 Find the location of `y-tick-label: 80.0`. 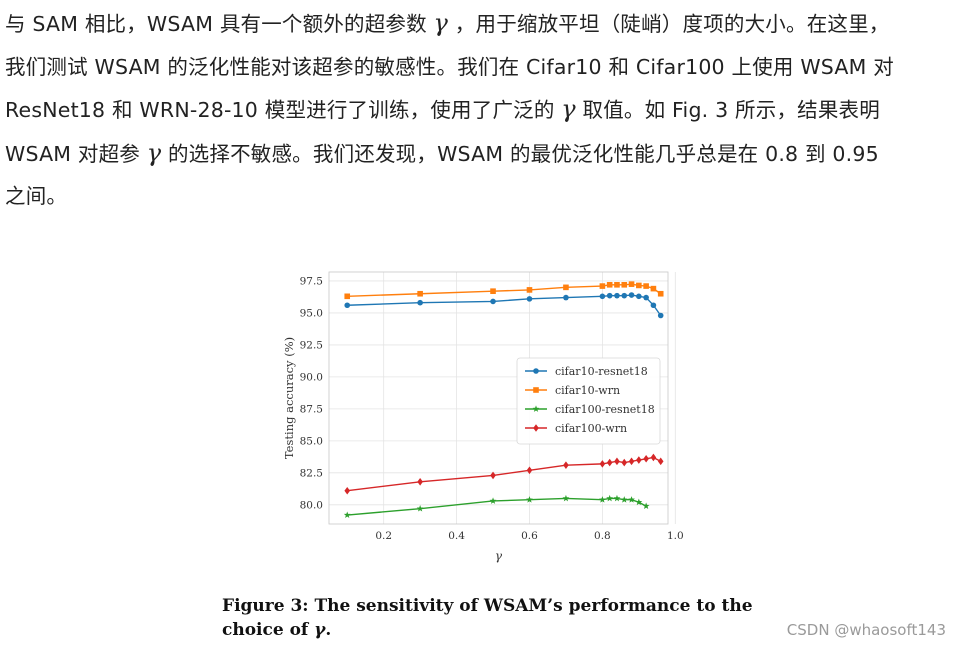

y-tick-label: 80.0 is located at coordinates (311, 505).